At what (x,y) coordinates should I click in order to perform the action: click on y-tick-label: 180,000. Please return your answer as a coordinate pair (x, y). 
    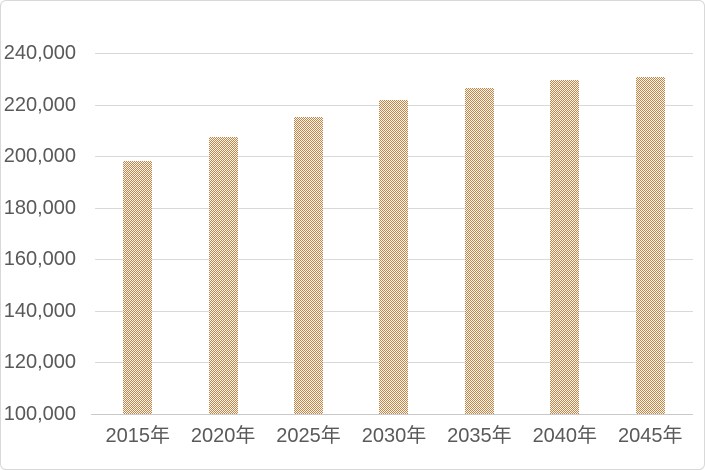
    Looking at the image, I should click on (39, 208).